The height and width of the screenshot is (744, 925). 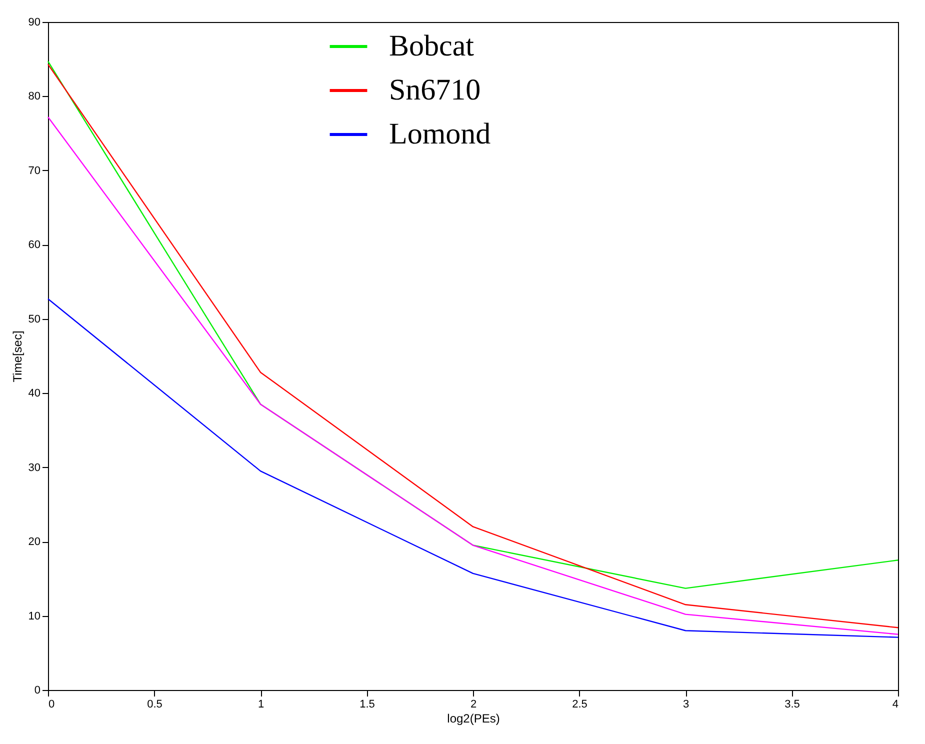 What do you see at coordinates (432, 46) in the screenshot?
I see `legend-label: Bobcat` at bounding box center [432, 46].